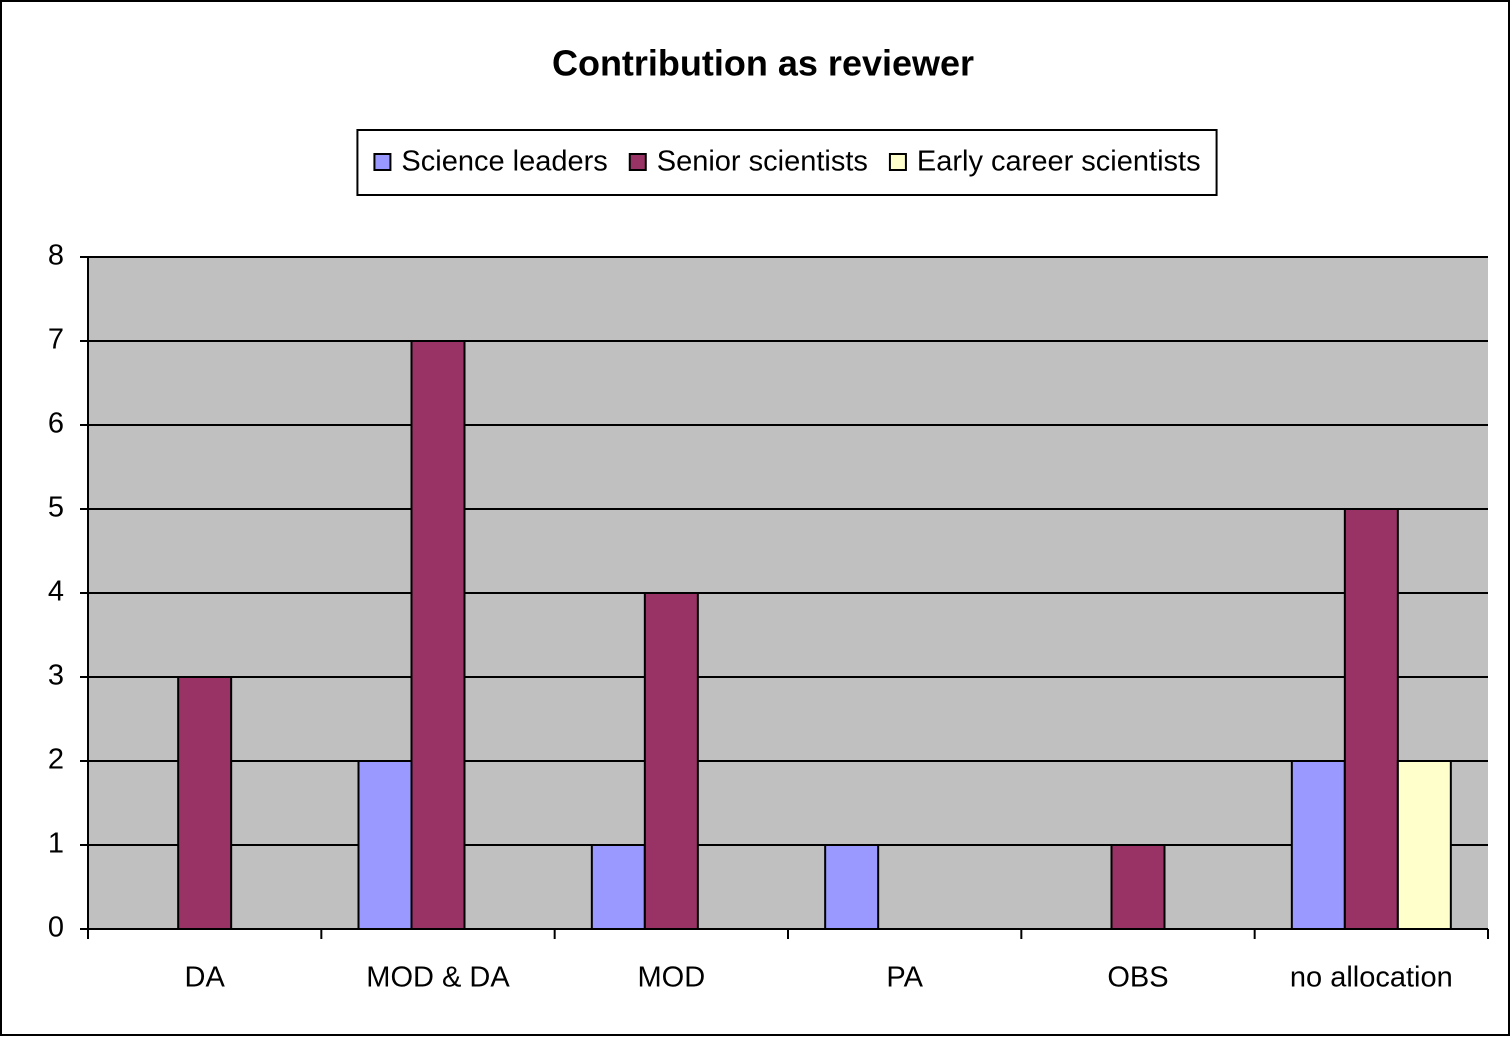 This screenshot has width=1510, height=1041. I want to click on y-tick-label: 7, so click(56, 340).